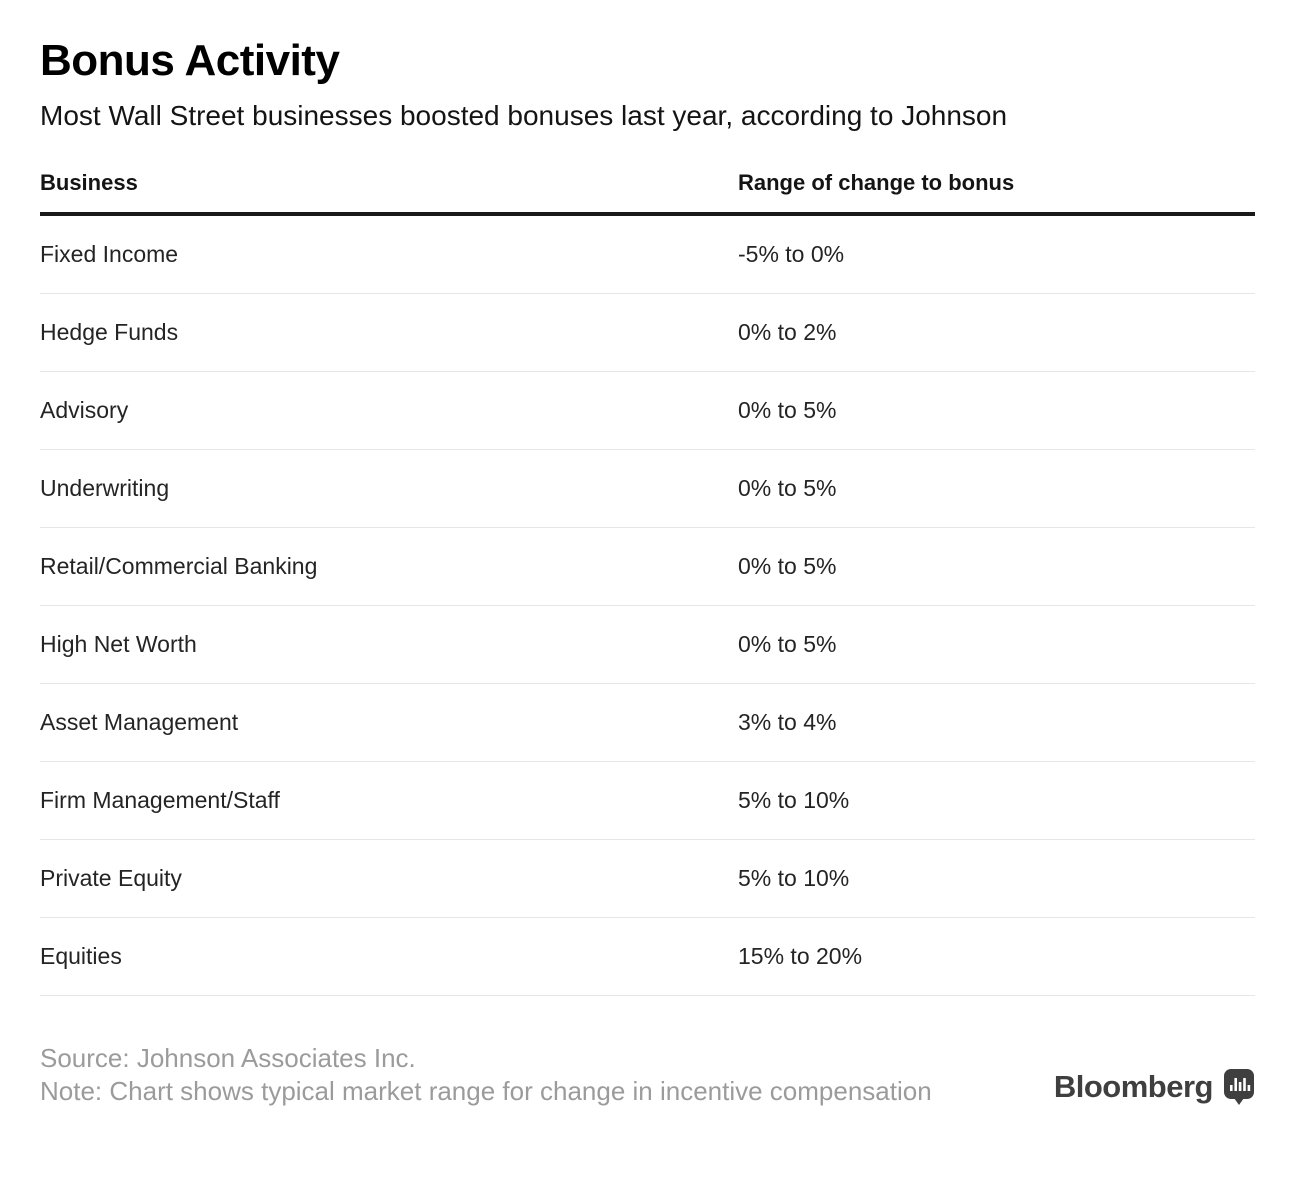  I want to click on range-cell: 3% to 4%, so click(787, 722).